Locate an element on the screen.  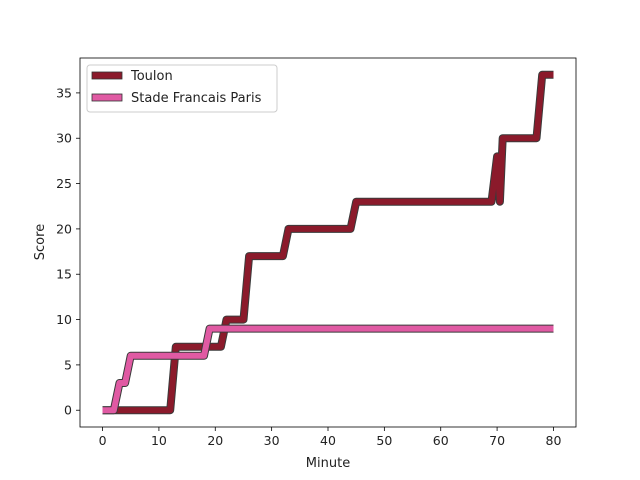
y-tick-label: 30 is located at coordinates (64, 138).